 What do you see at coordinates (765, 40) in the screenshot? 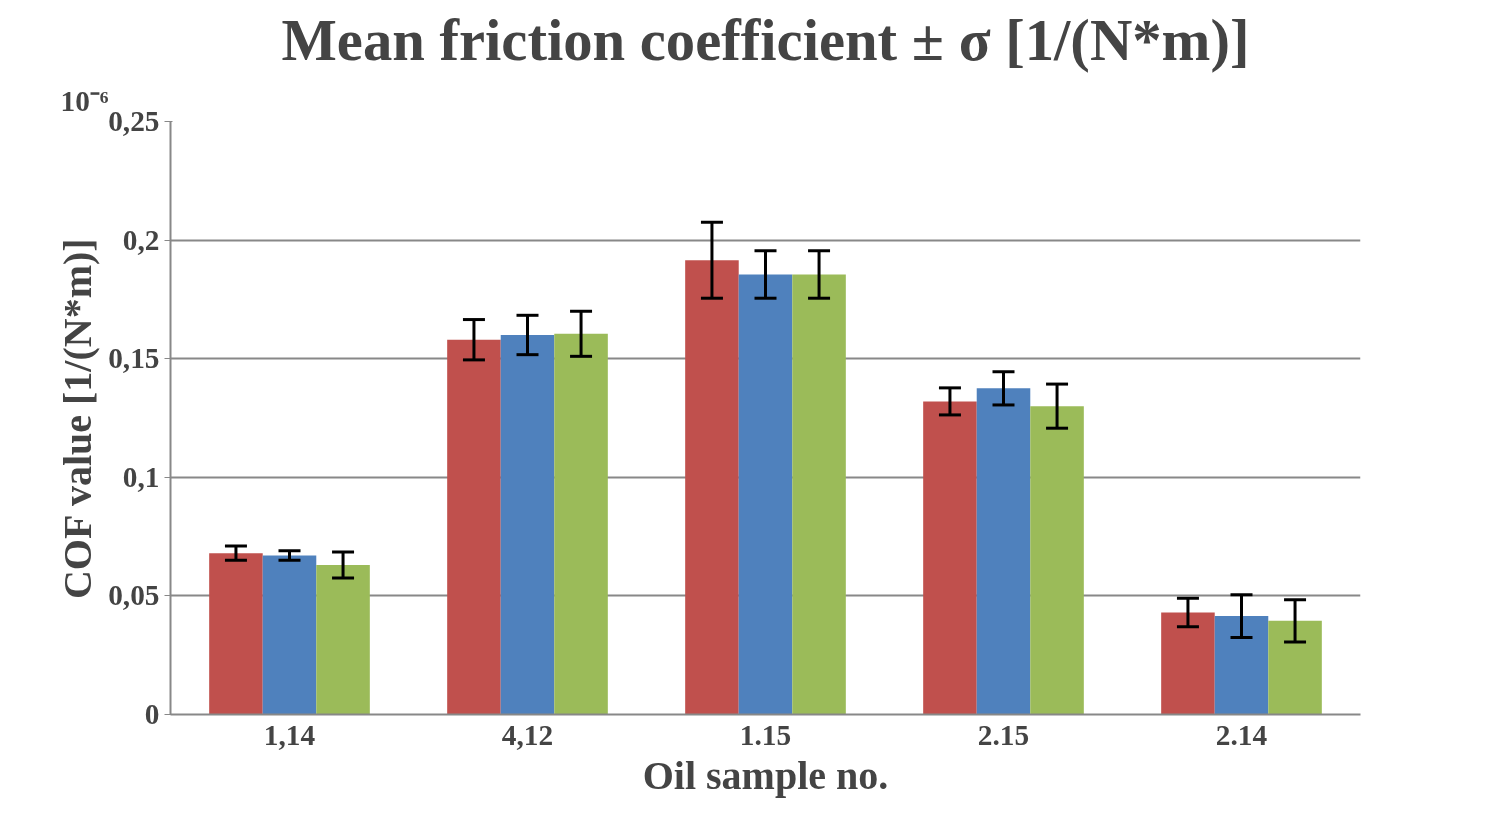
I see `chart-title: Mean friction coefficient ± σ [1/(N*m)]` at bounding box center [765, 40].